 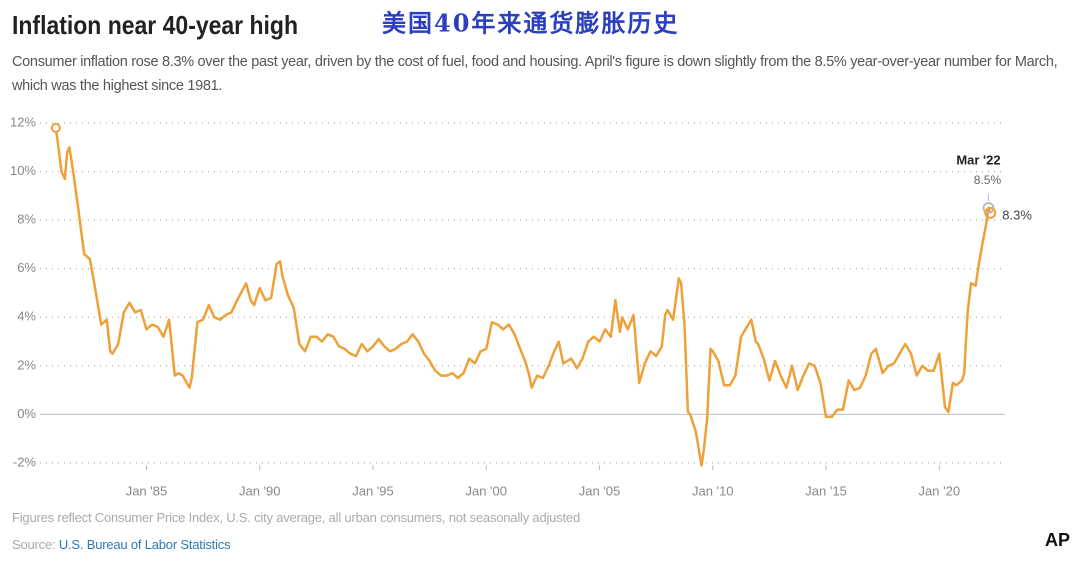 I want to click on source: Source: U.S. Bureau of Labor Statistics, so click(x=121, y=544).